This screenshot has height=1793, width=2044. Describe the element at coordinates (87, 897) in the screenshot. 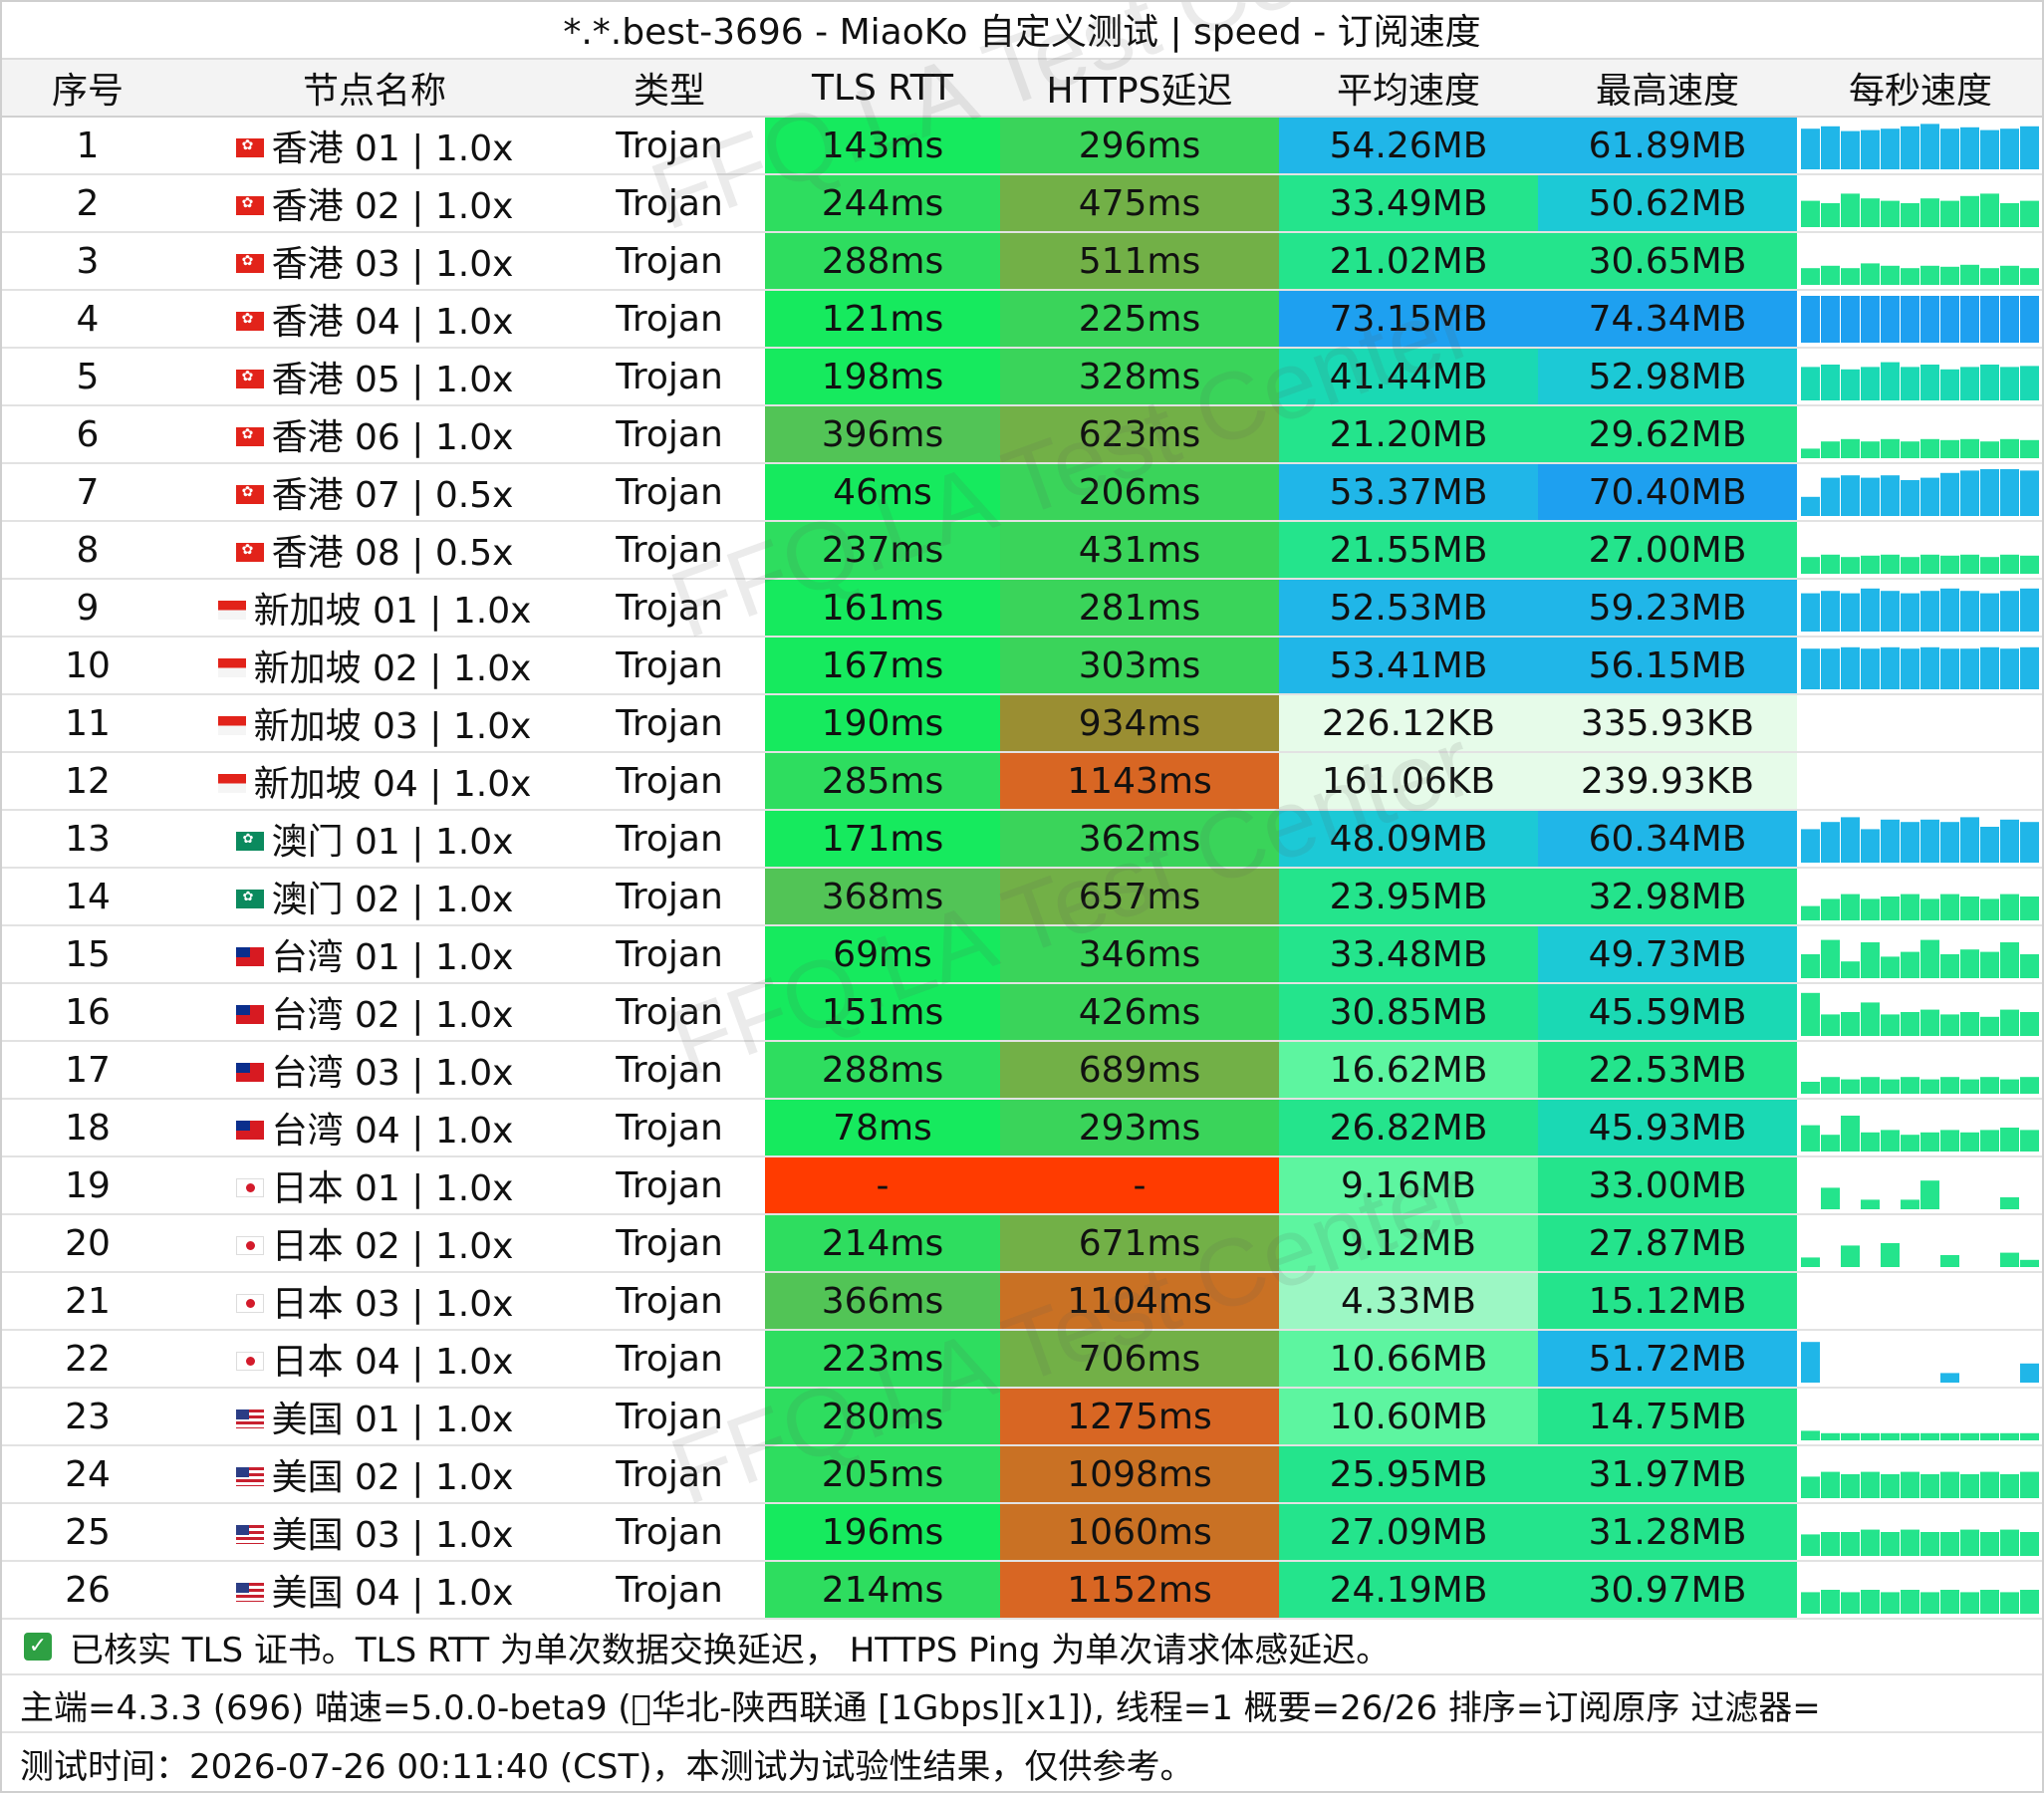

I see `row-index: 14` at that location.